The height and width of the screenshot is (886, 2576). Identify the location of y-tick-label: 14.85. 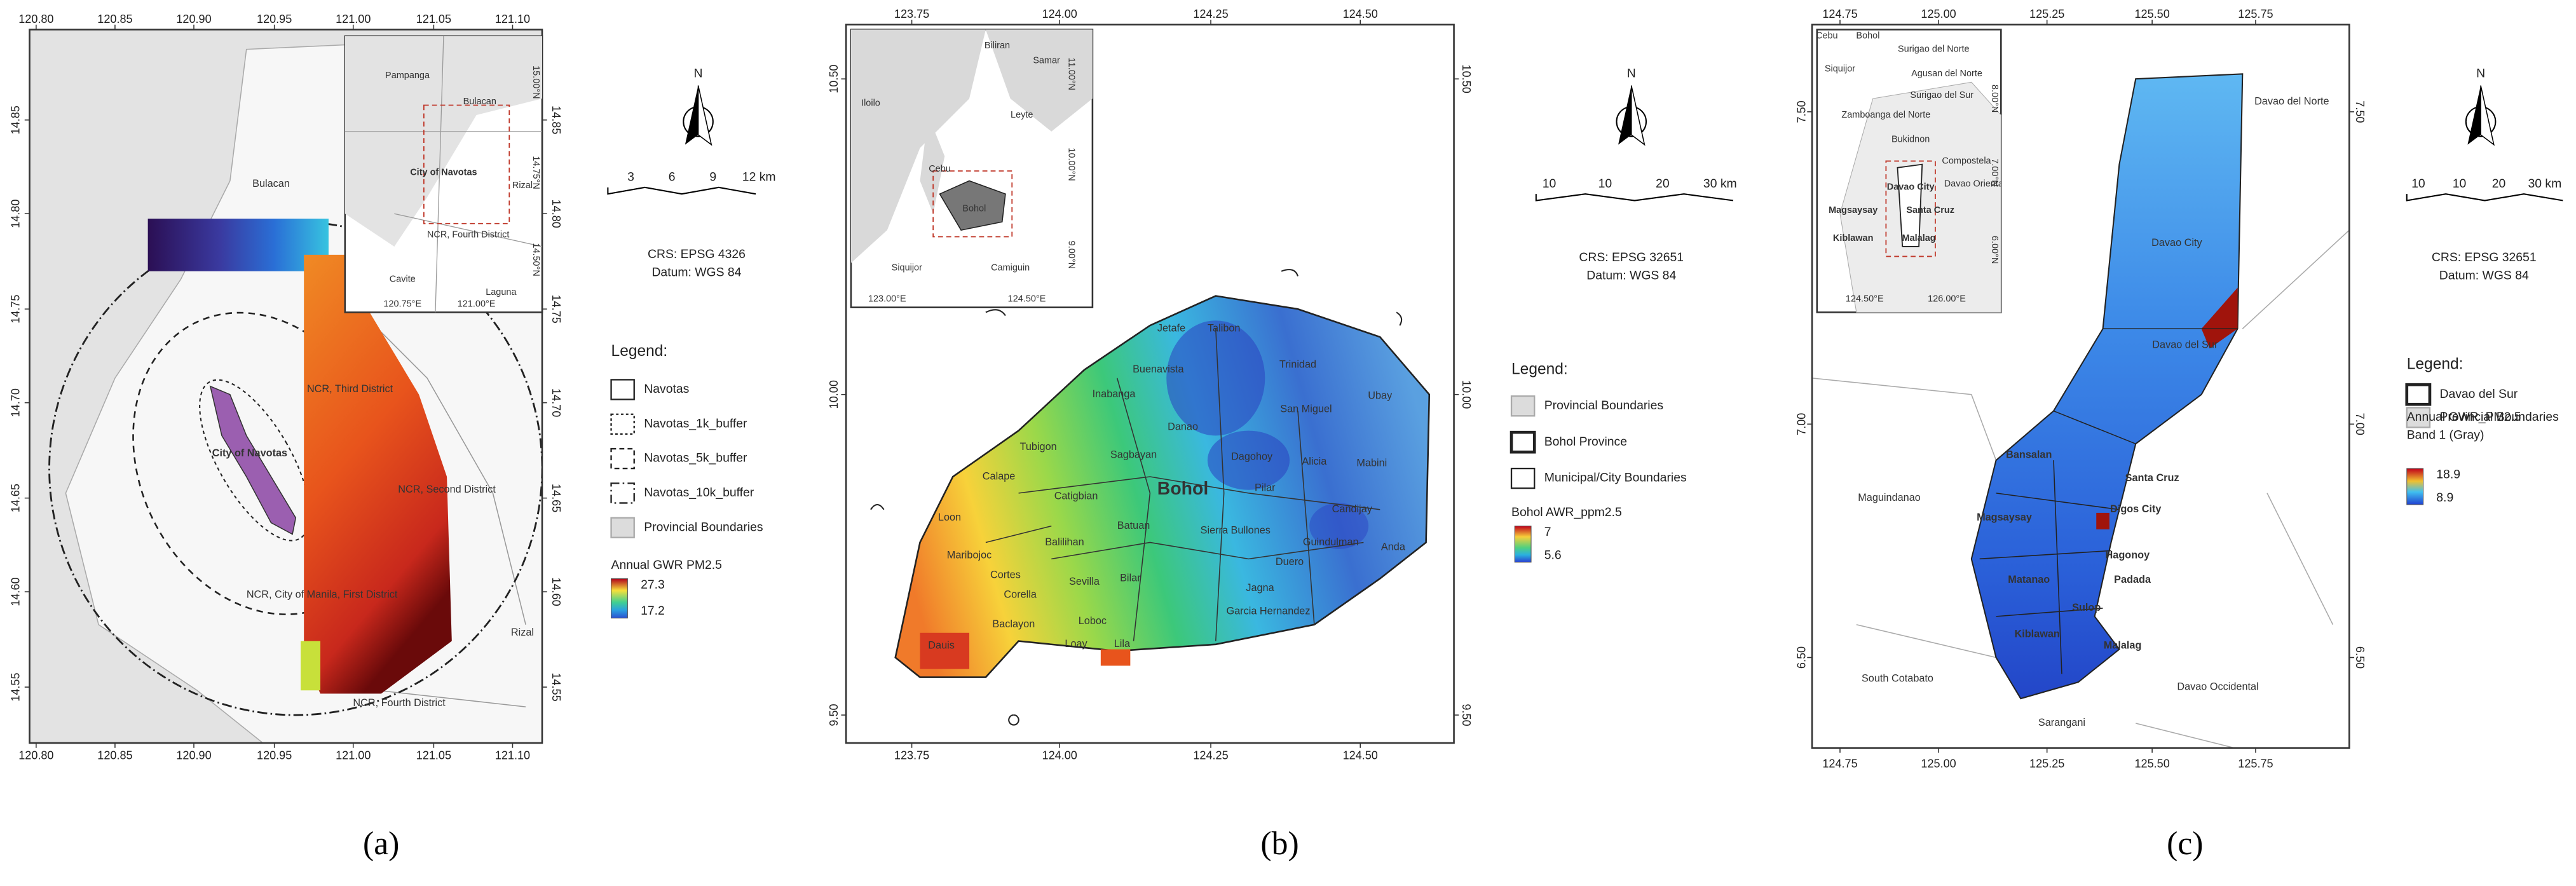
(556, 120).